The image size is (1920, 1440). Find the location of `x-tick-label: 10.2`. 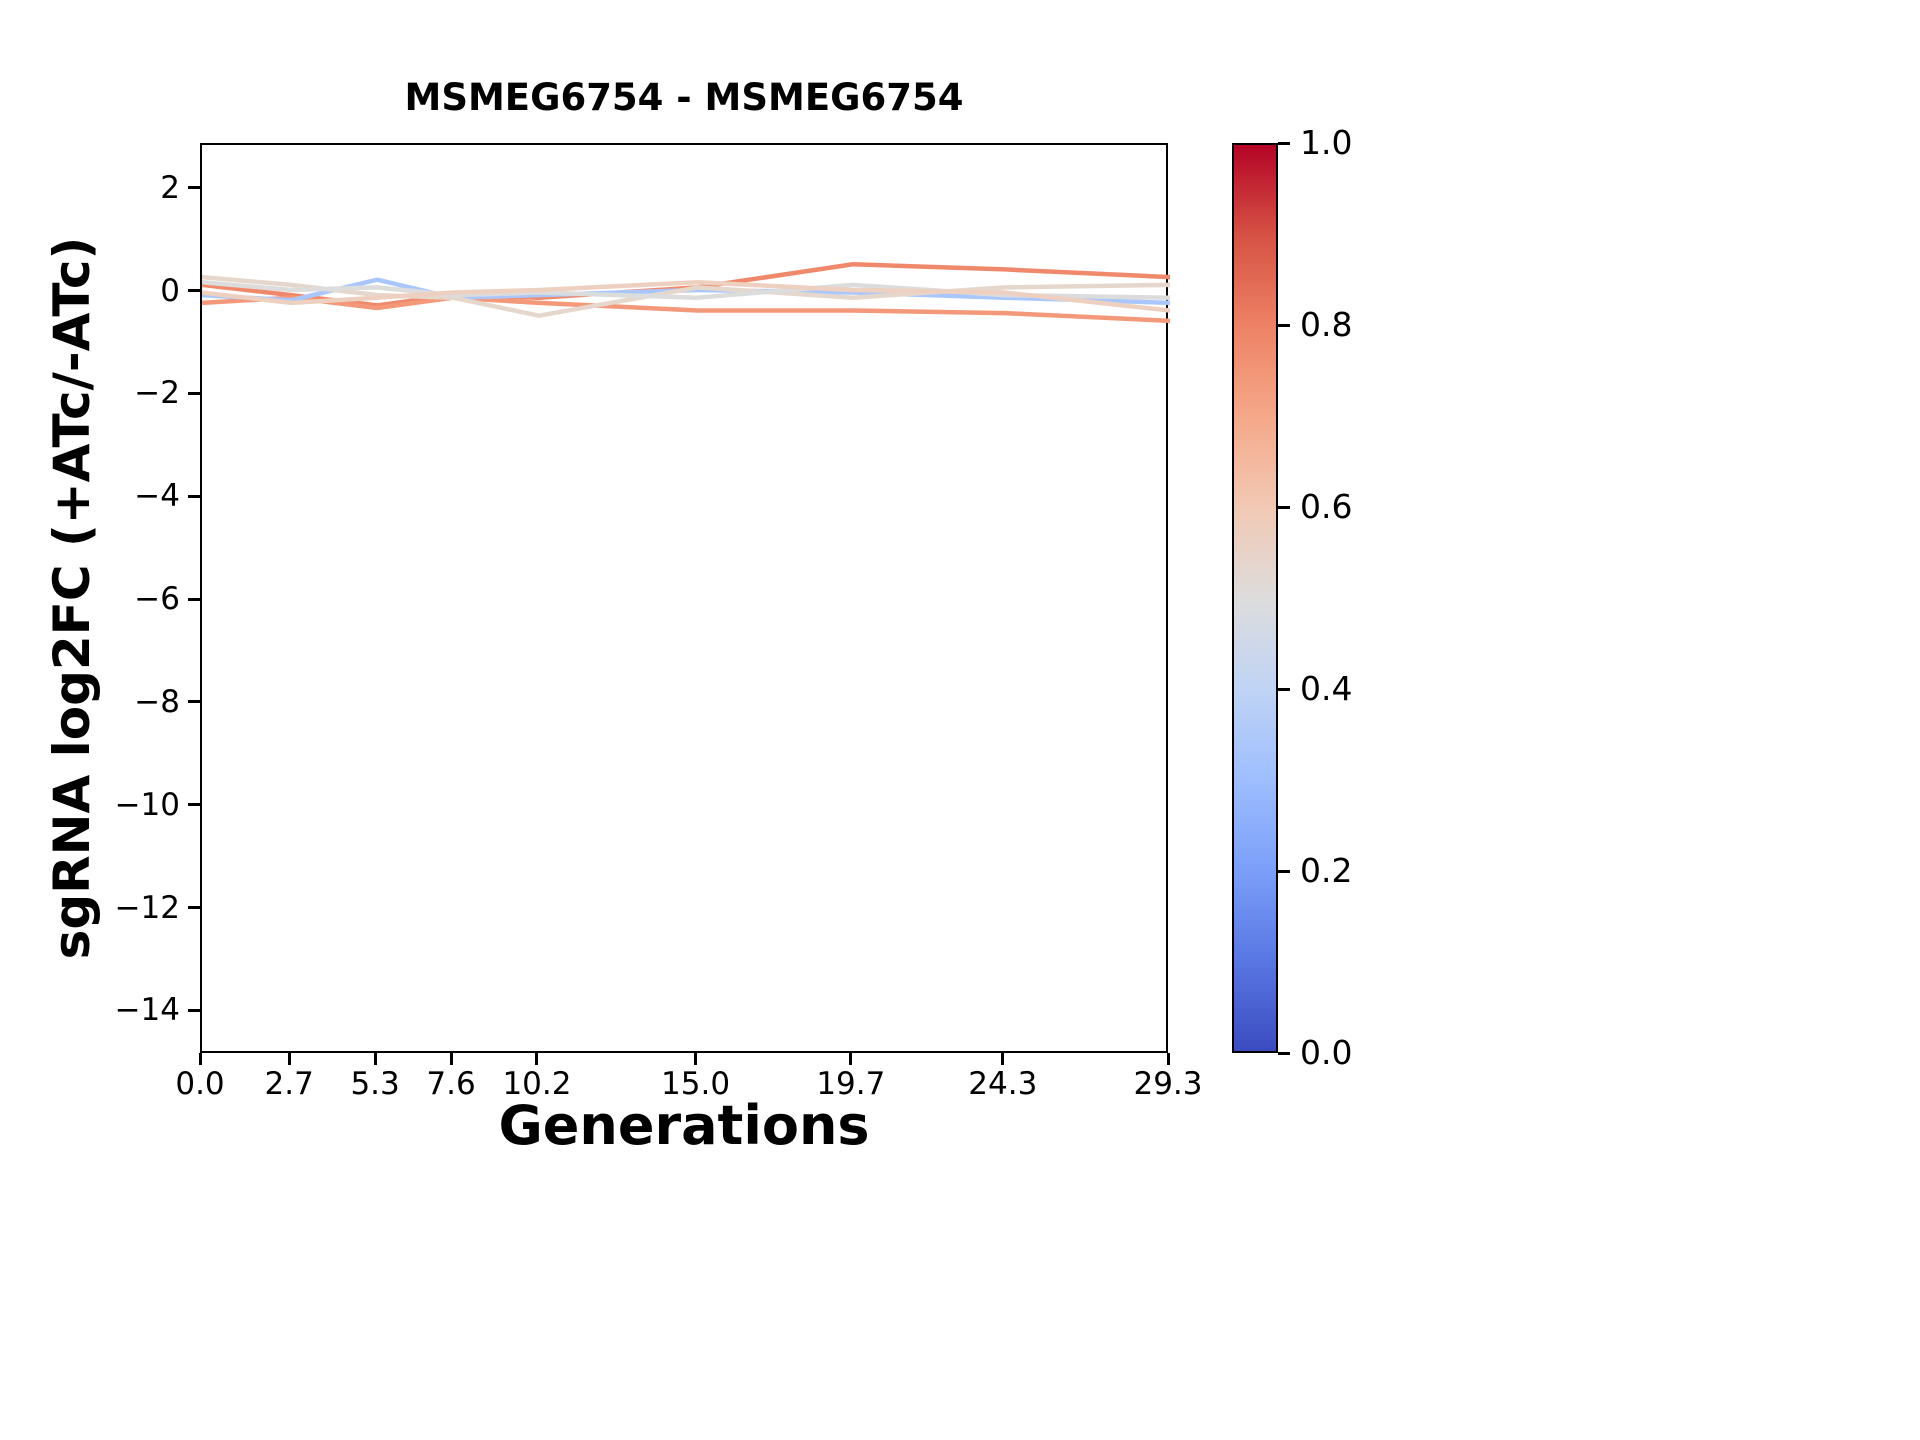

x-tick-label: 10.2 is located at coordinates (537, 1084).